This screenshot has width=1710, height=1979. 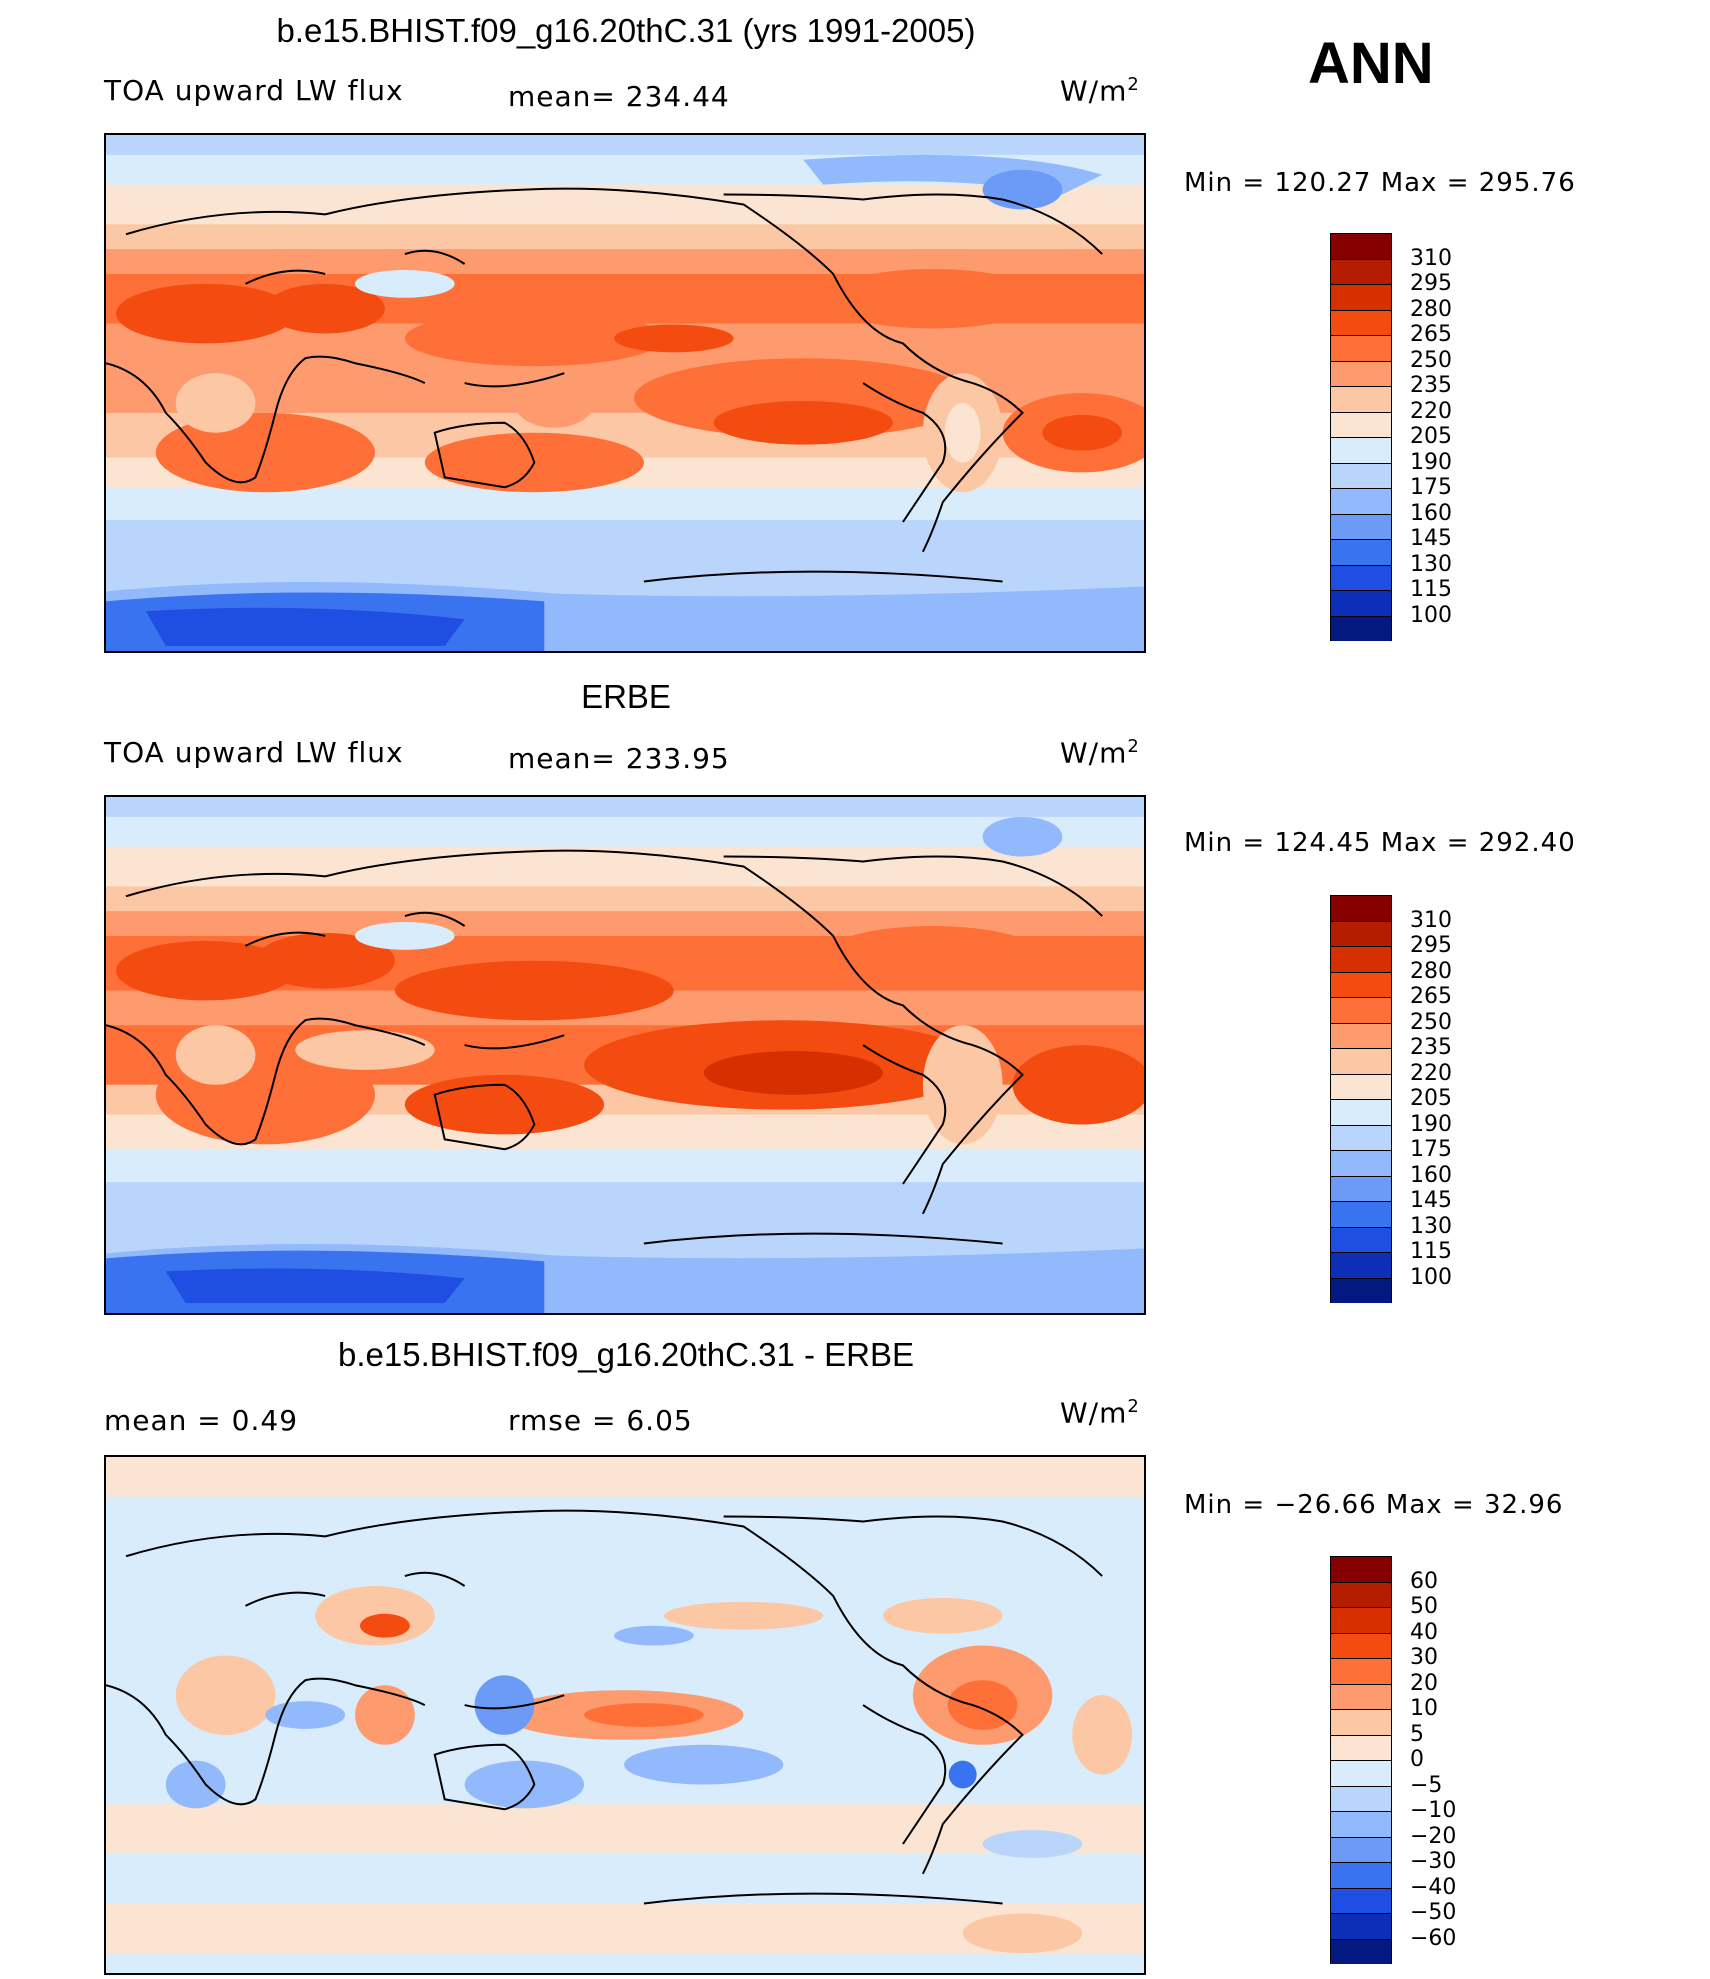 What do you see at coordinates (1424, 1657) in the screenshot?
I see `colorbar-label: 30` at bounding box center [1424, 1657].